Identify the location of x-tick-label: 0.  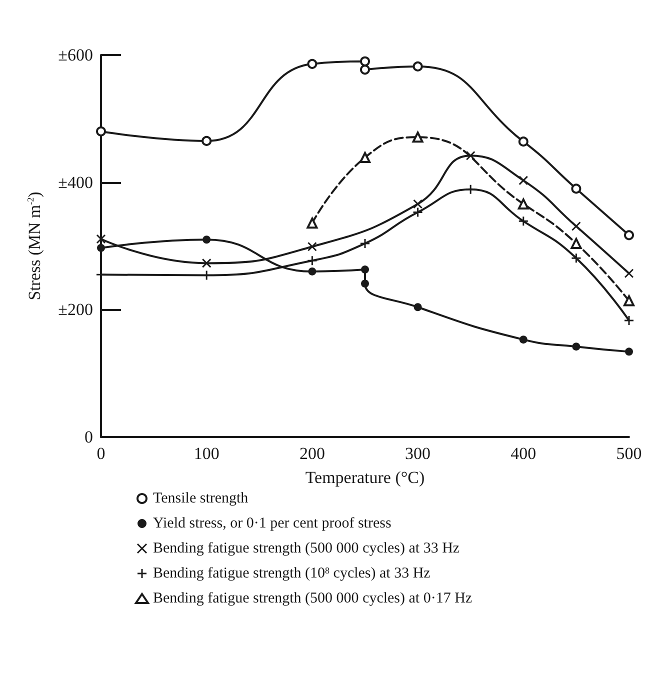
(101, 453).